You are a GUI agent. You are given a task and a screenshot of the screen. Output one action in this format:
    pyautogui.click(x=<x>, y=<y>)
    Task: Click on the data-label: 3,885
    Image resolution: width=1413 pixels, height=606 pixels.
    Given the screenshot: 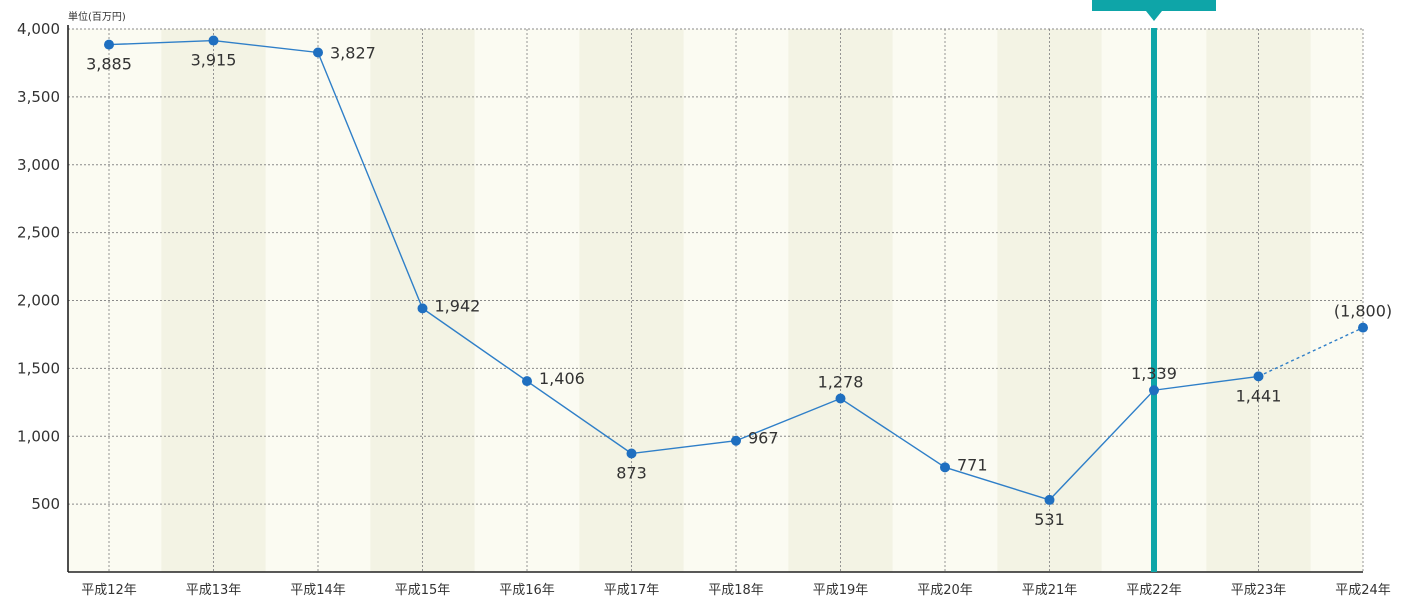 What is the action you would take?
    pyautogui.click(x=109, y=64)
    